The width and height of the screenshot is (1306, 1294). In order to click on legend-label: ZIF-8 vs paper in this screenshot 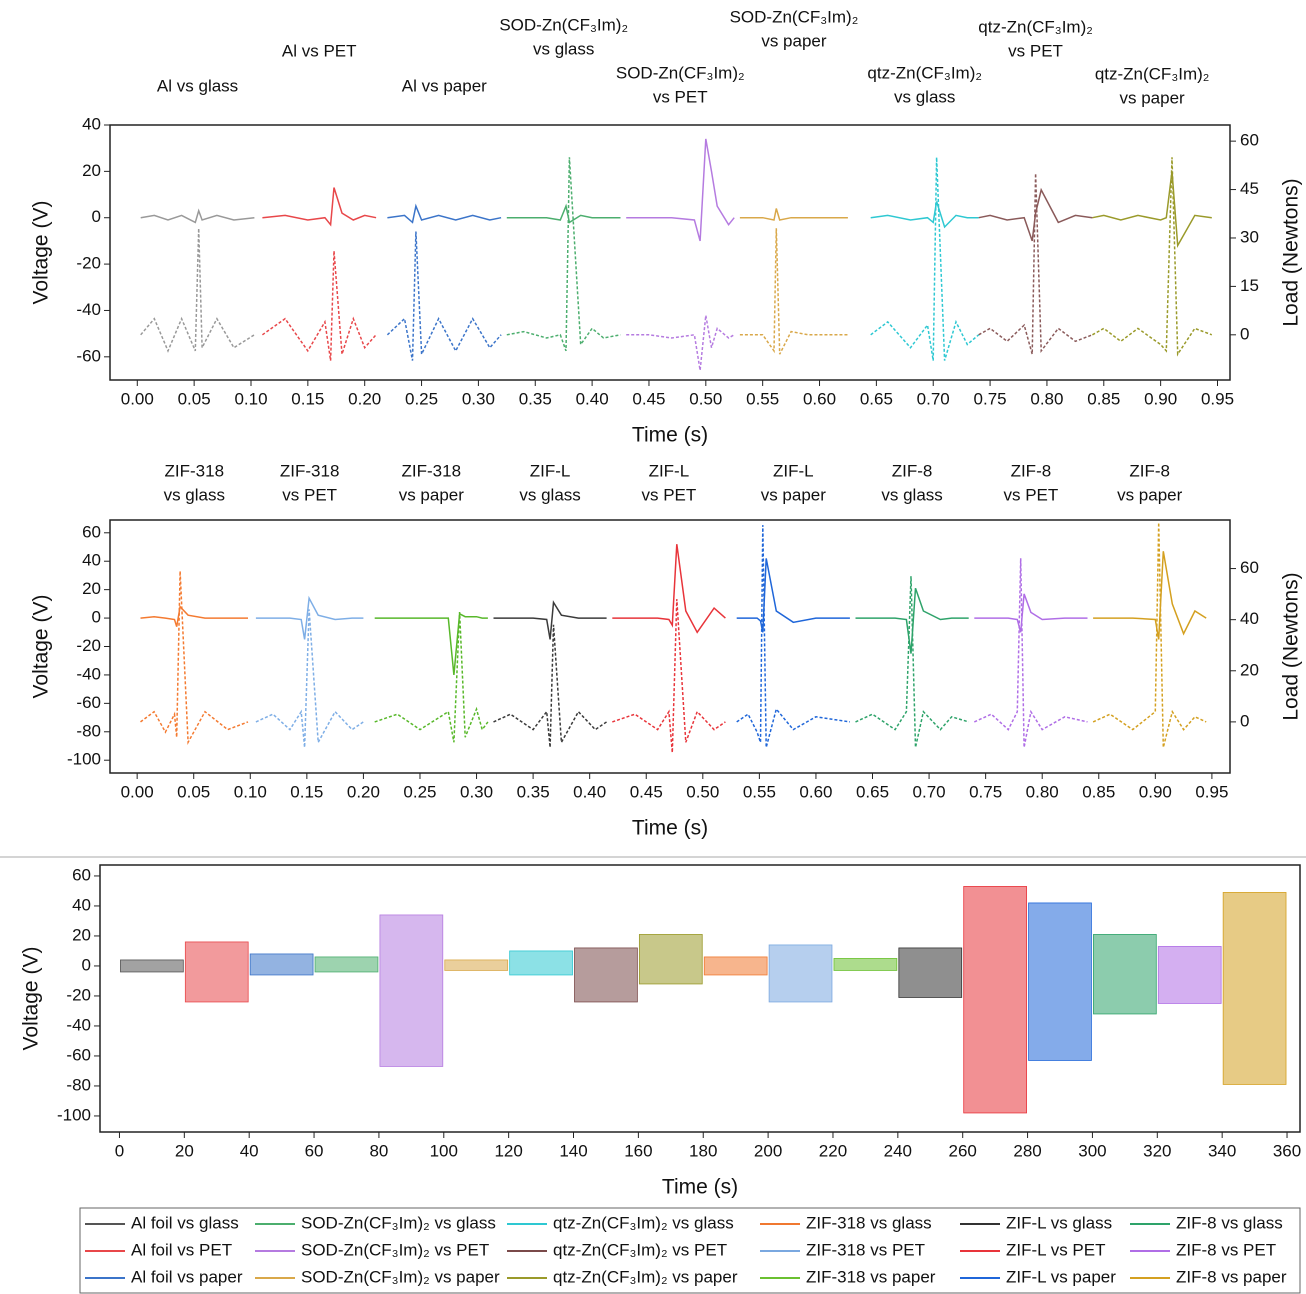, I will do `click(1231, 1276)`.